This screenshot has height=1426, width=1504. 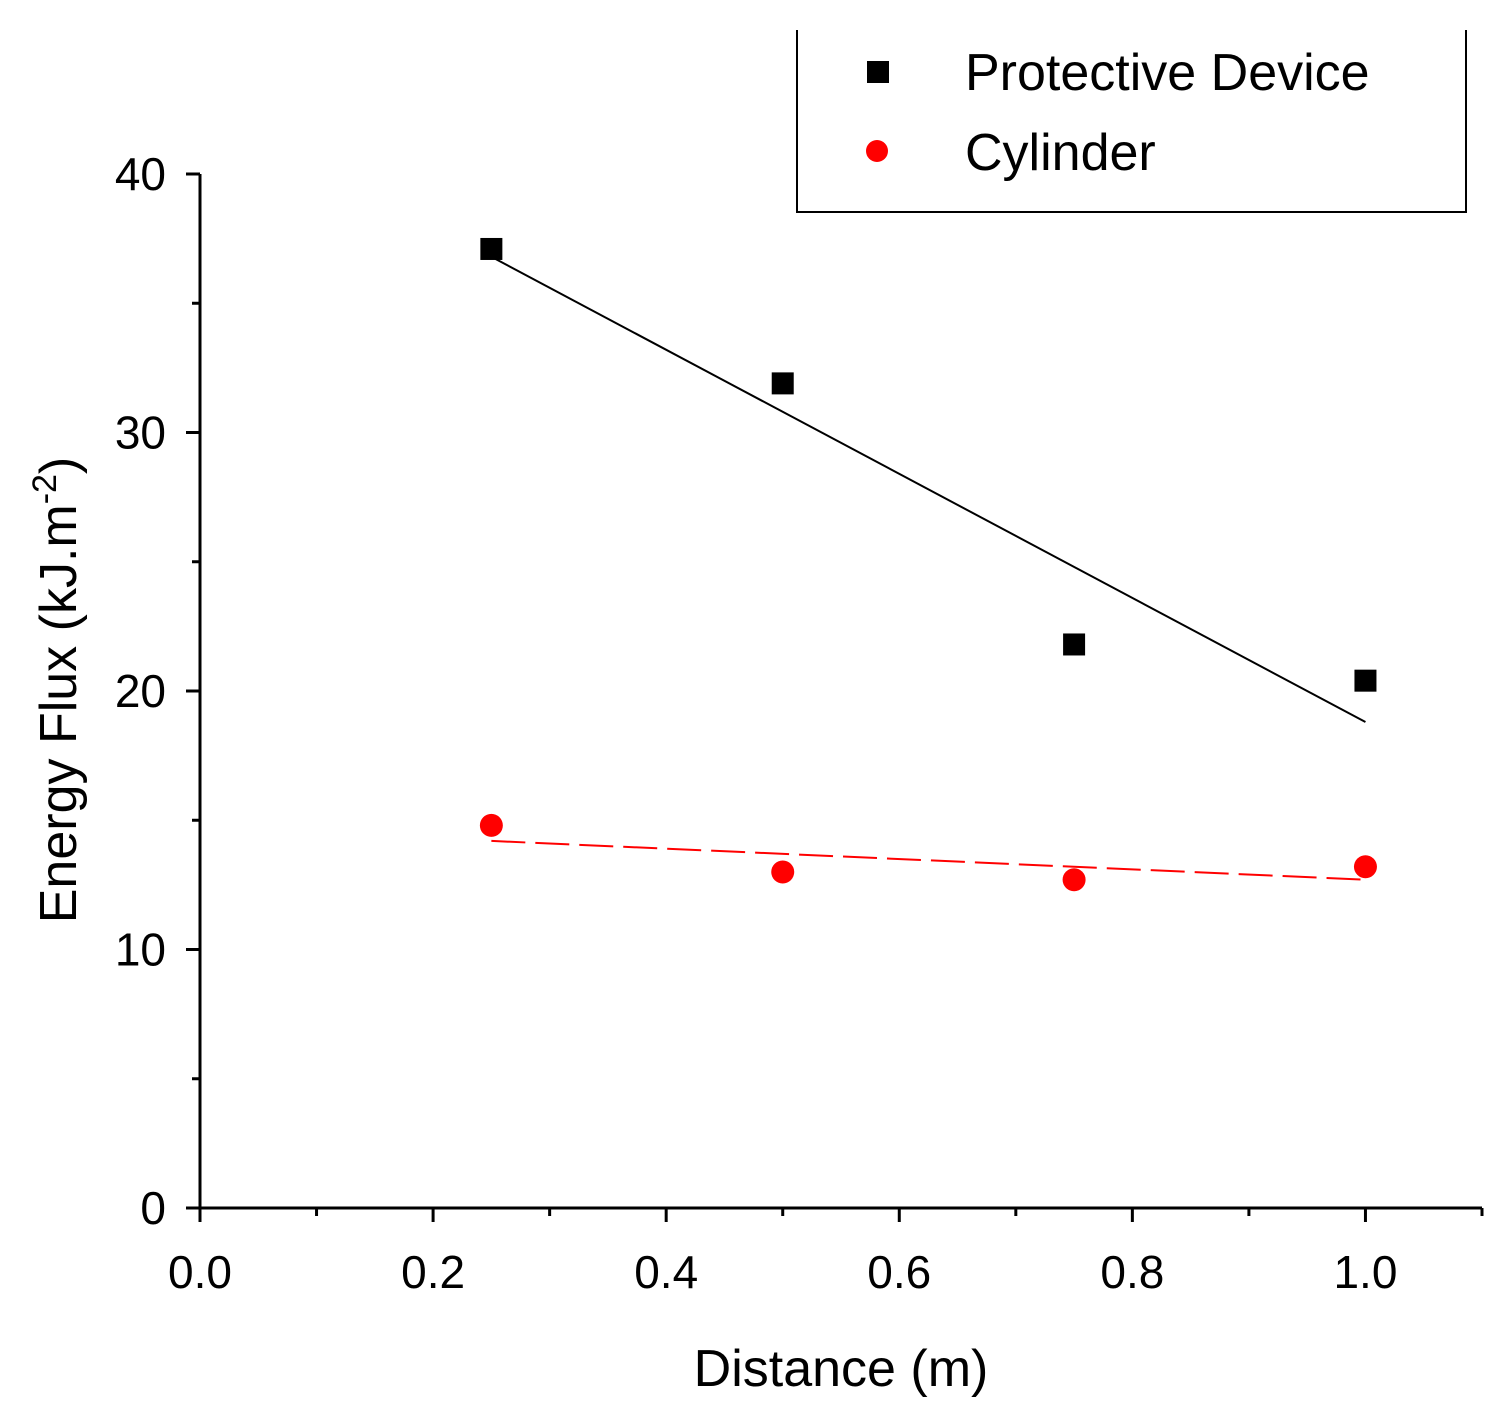 What do you see at coordinates (433, 1272) in the screenshot?
I see `x-tick-label: 0.2` at bounding box center [433, 1272].